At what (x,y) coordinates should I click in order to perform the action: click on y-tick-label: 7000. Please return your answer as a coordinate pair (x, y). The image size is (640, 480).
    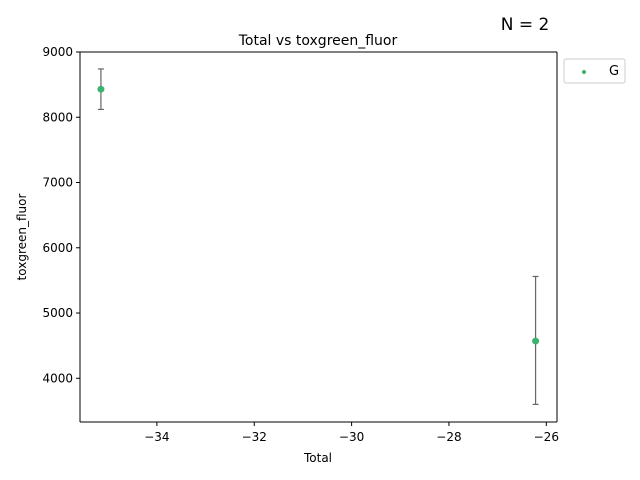
    Looking at the image, I should click on (57, 183).